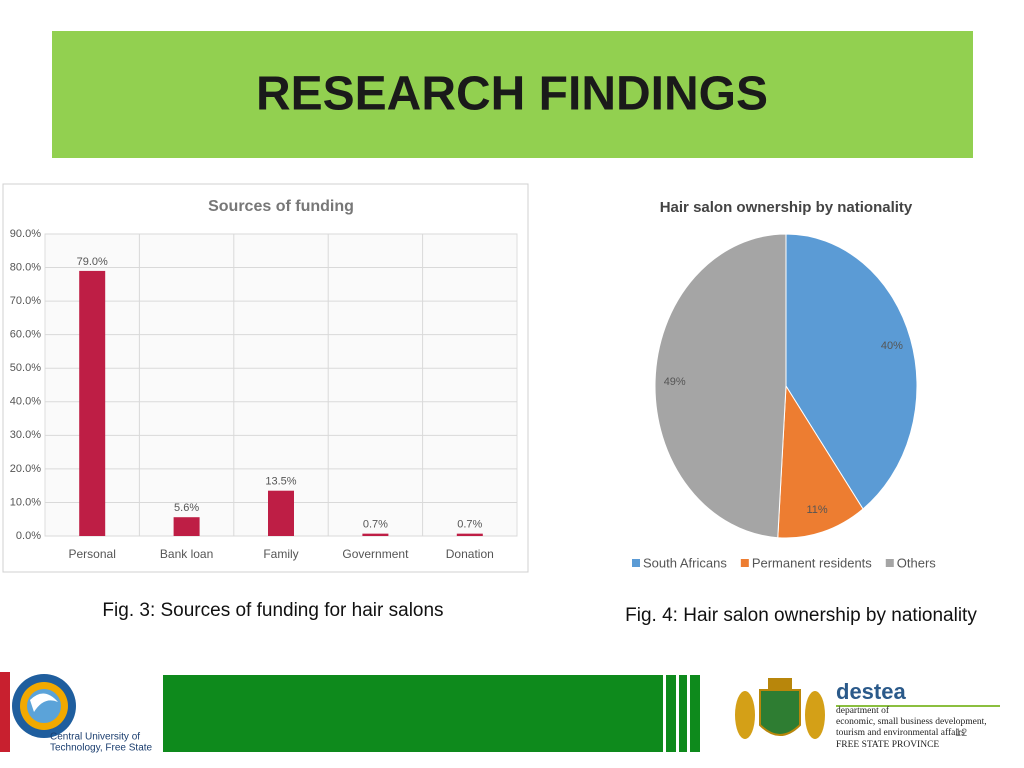 The image size is (1024, 768). Describe the element at coordinates (871, 691) in the screenshot. I see `logo-name: destea` at that location.